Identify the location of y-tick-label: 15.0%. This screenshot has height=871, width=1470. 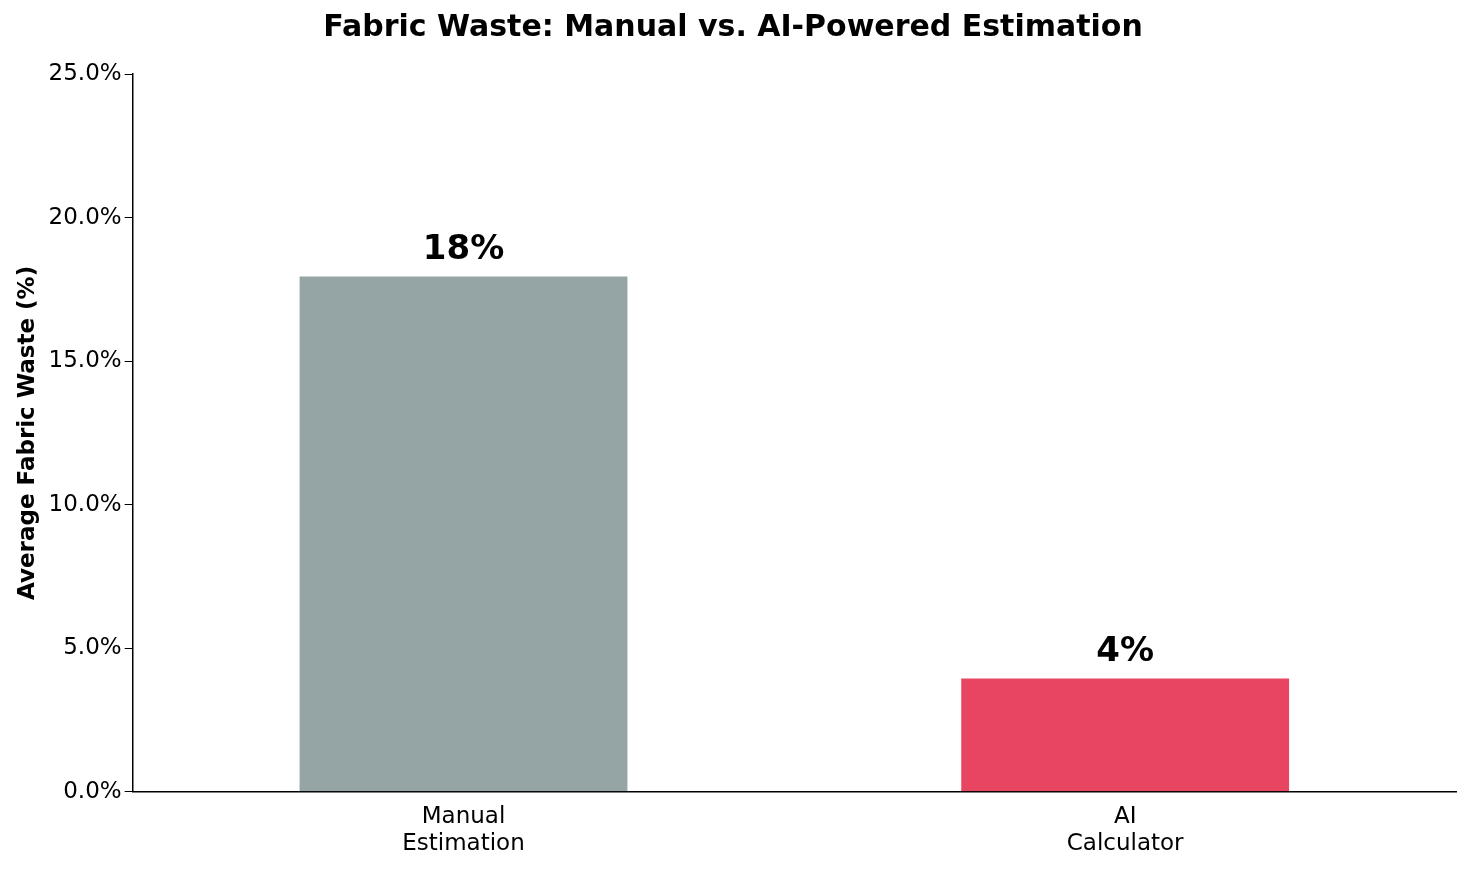
(85, 359).